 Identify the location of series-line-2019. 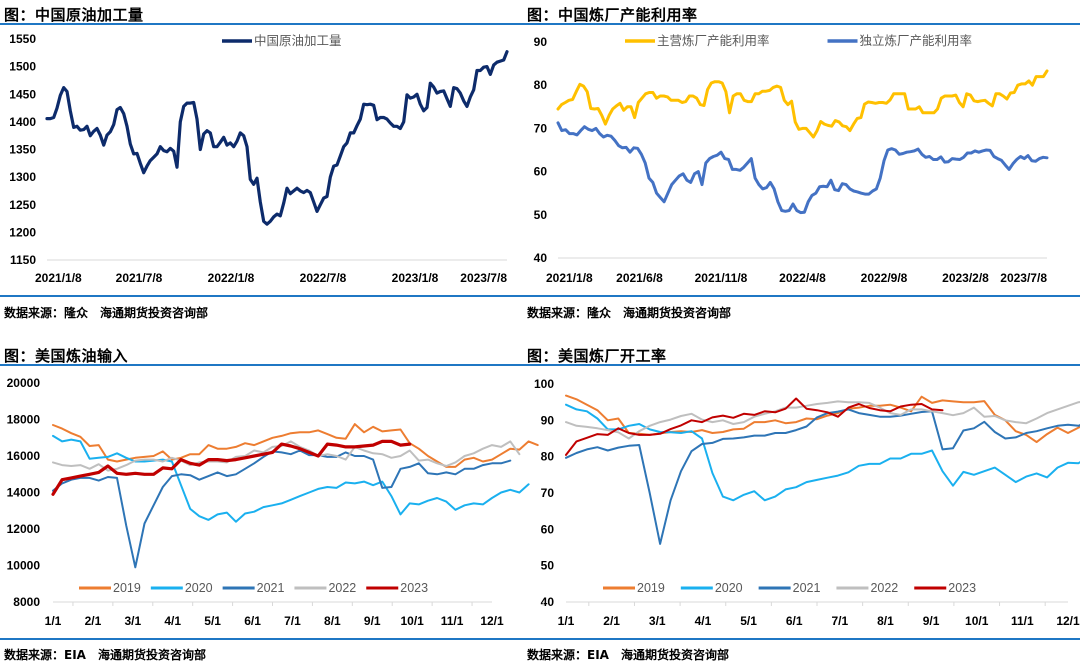
(295, 445).